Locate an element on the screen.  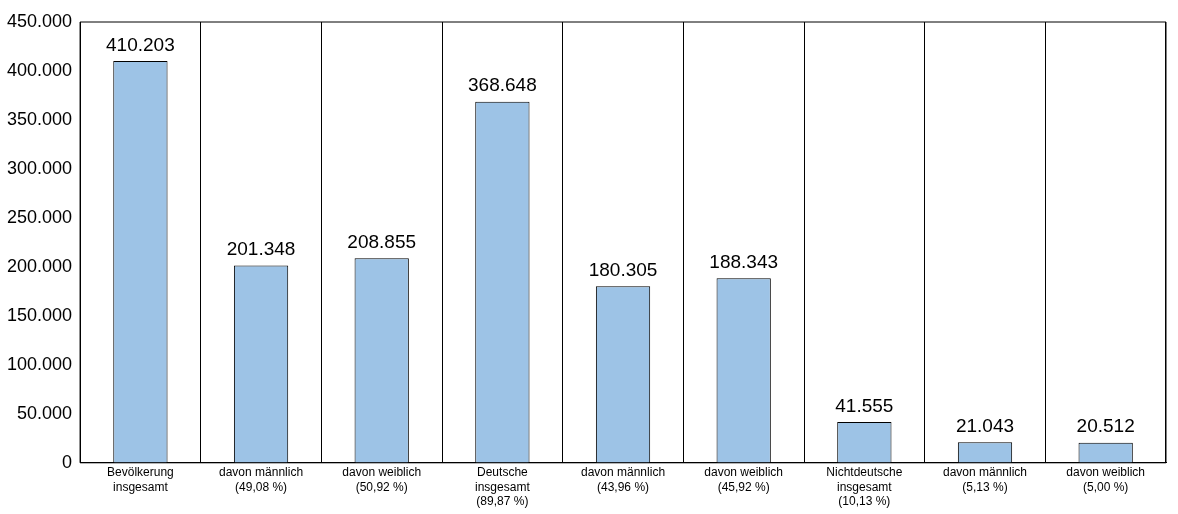
x-tick-label: davon weiblich (5,00 %) is located at coordinates (1106, 479).